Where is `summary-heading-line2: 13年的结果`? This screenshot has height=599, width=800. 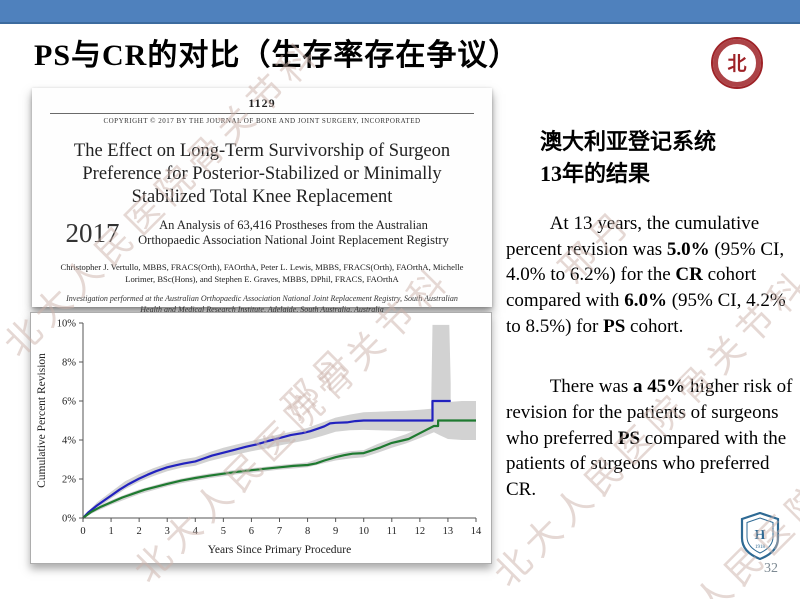
summary-heading-line2: 13年的结果 is located at coordinates (595, 173).